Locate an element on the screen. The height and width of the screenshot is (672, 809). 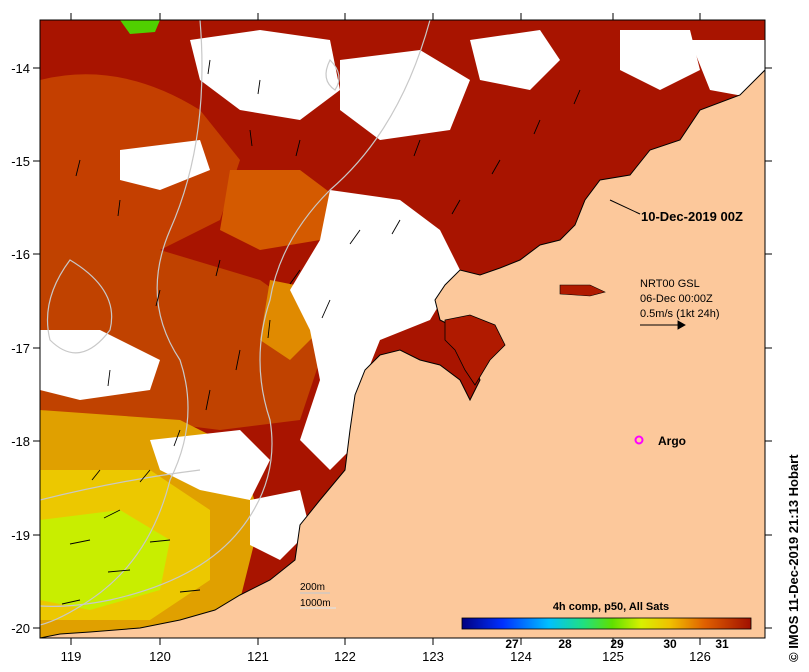
y-tick-label: -20 is located at coordinates (20, 628).